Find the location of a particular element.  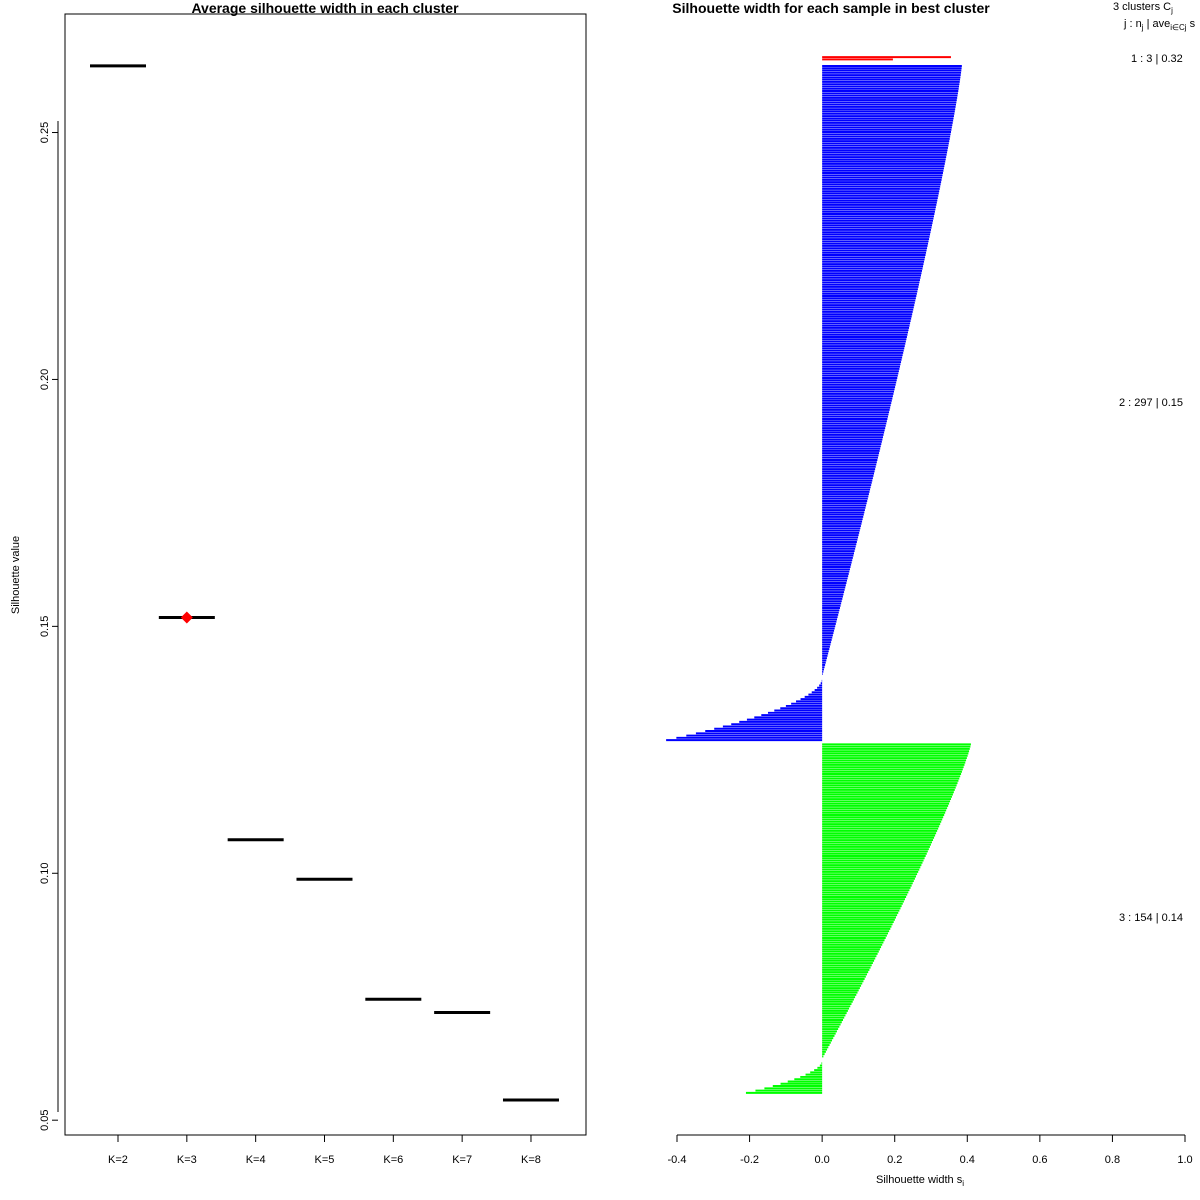

legend-header-clusters: 3 clusters Cj is located at coordinates (1143, 8).